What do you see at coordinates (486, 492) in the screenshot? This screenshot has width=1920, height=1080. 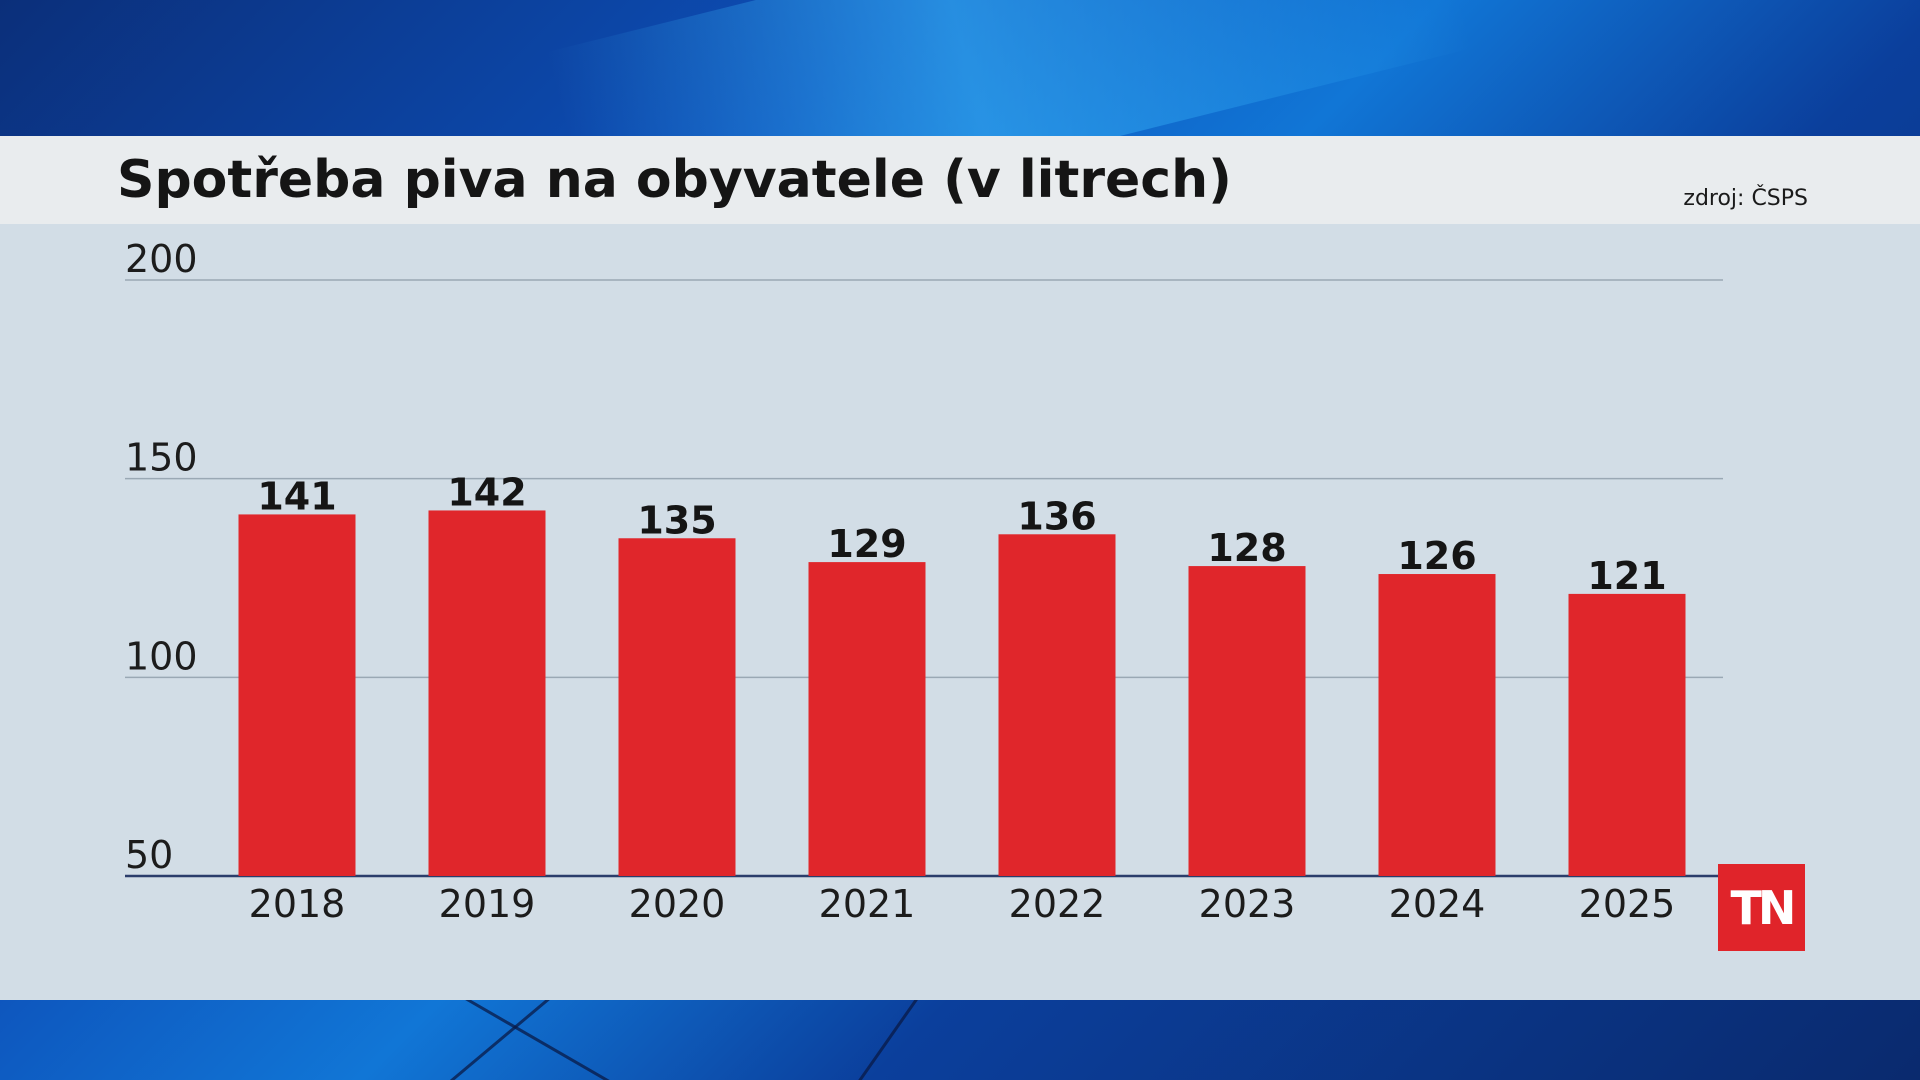 I see `bar-value-label: 142` at bounding box center [486, 492].